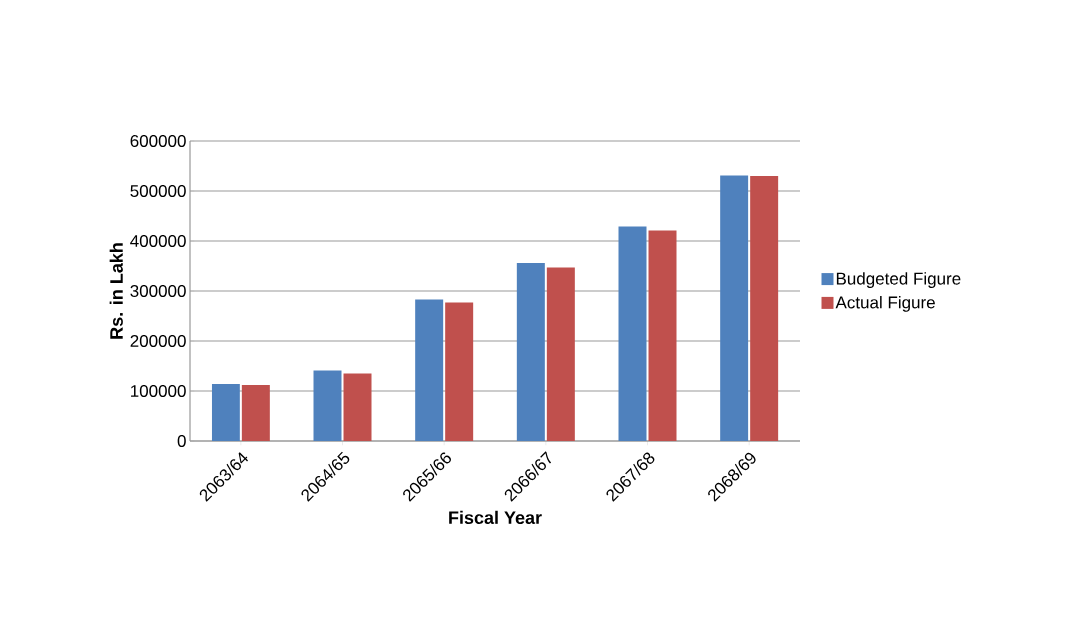 This screenshot has height=631, width=1083. Describe the element at coordinates (158, 391) in the screenshot. I see `y-tick-label: 100000` at that location.